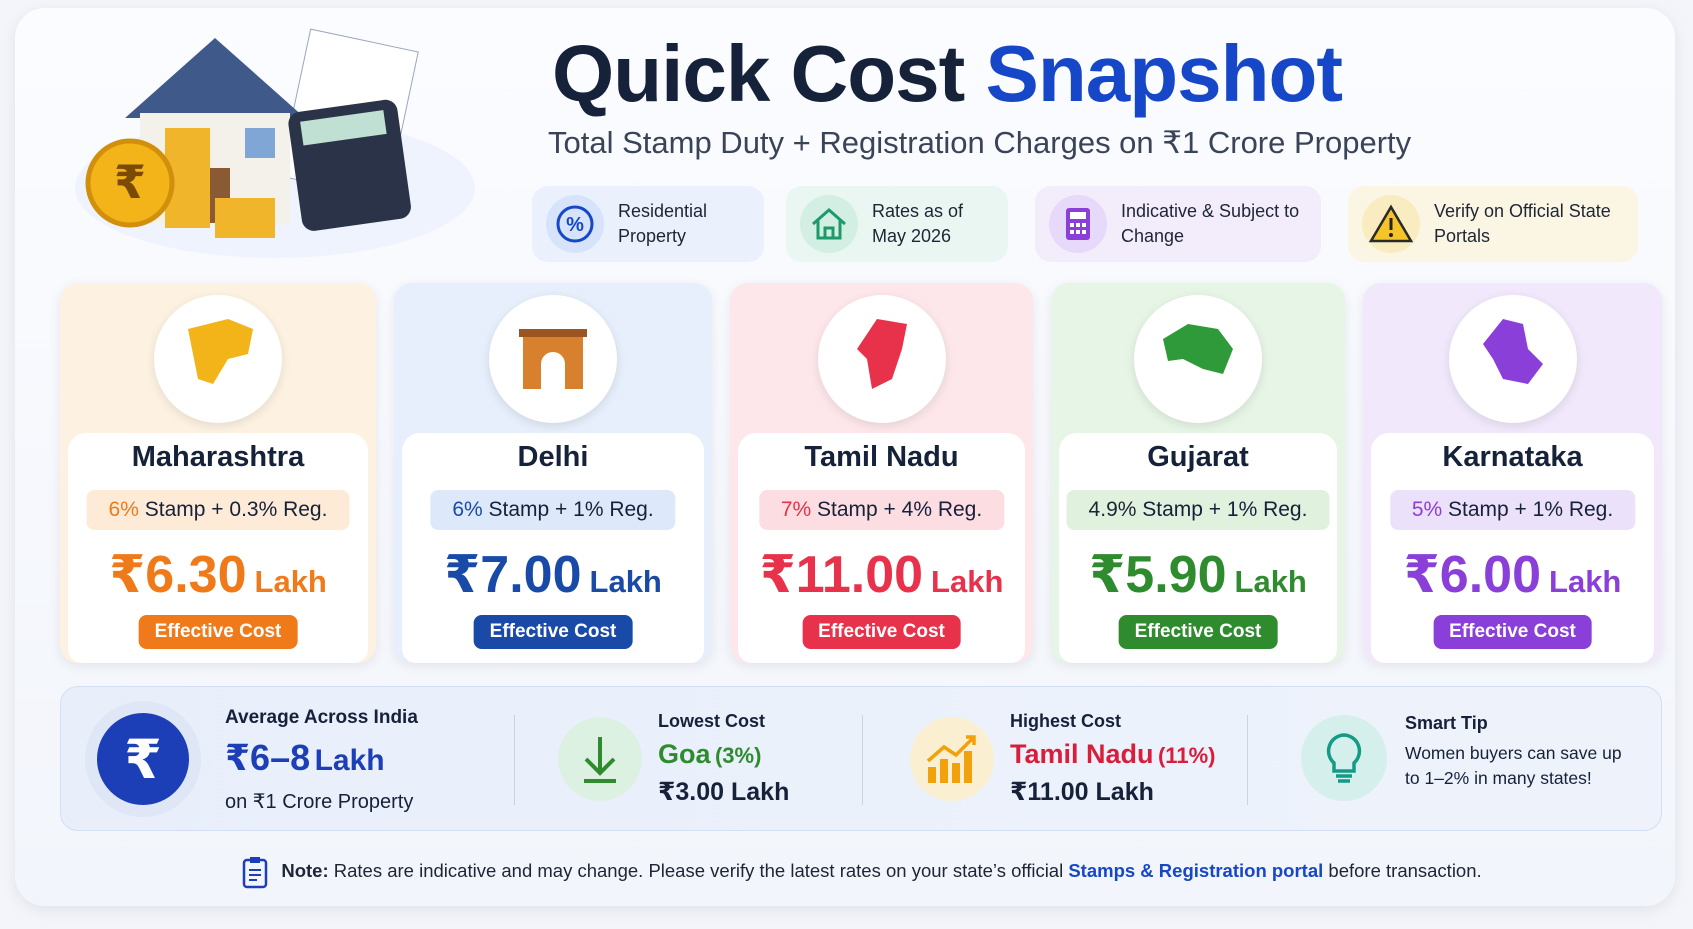 The height and width of the screenshot is (929, 1693). I want to click on rate: 6% Stamp + 1% Reg., so click(553, 510).